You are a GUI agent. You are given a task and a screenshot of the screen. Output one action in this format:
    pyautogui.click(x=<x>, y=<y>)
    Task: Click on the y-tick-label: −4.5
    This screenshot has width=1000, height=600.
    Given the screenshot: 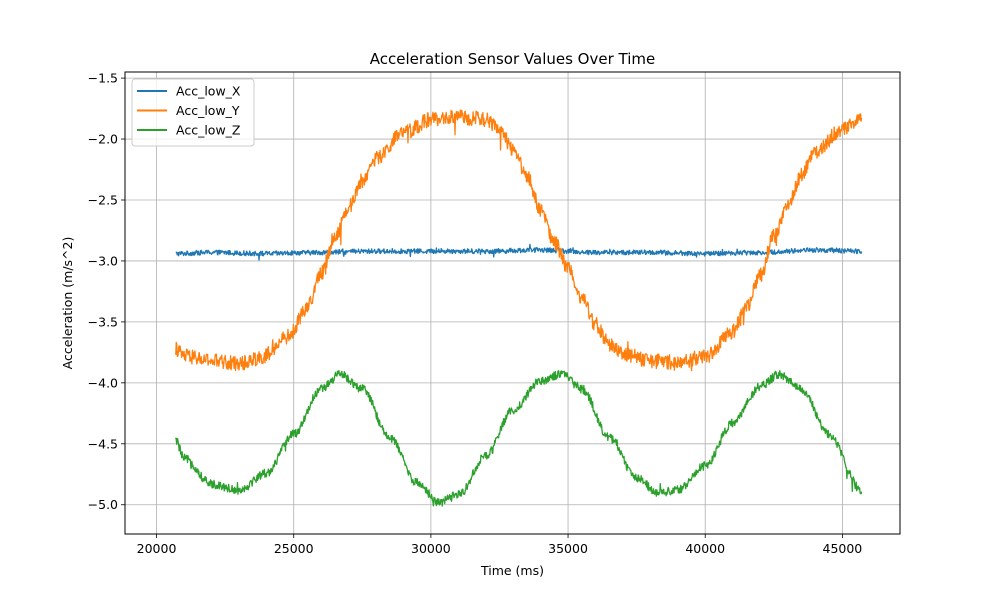 What is the action you would take?
    pyautogui.click(x=103, y=443)
    